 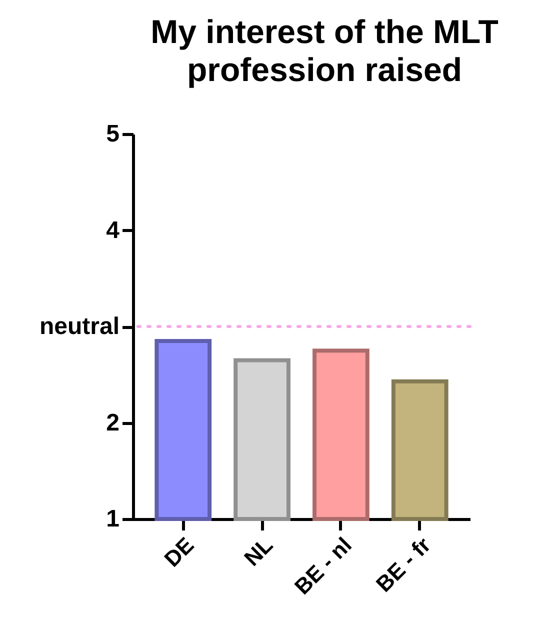 What do you see at coordinates (113, 519) in the screenshot?
I see `y-tick-label: 1` at bounding box center [113, 519].